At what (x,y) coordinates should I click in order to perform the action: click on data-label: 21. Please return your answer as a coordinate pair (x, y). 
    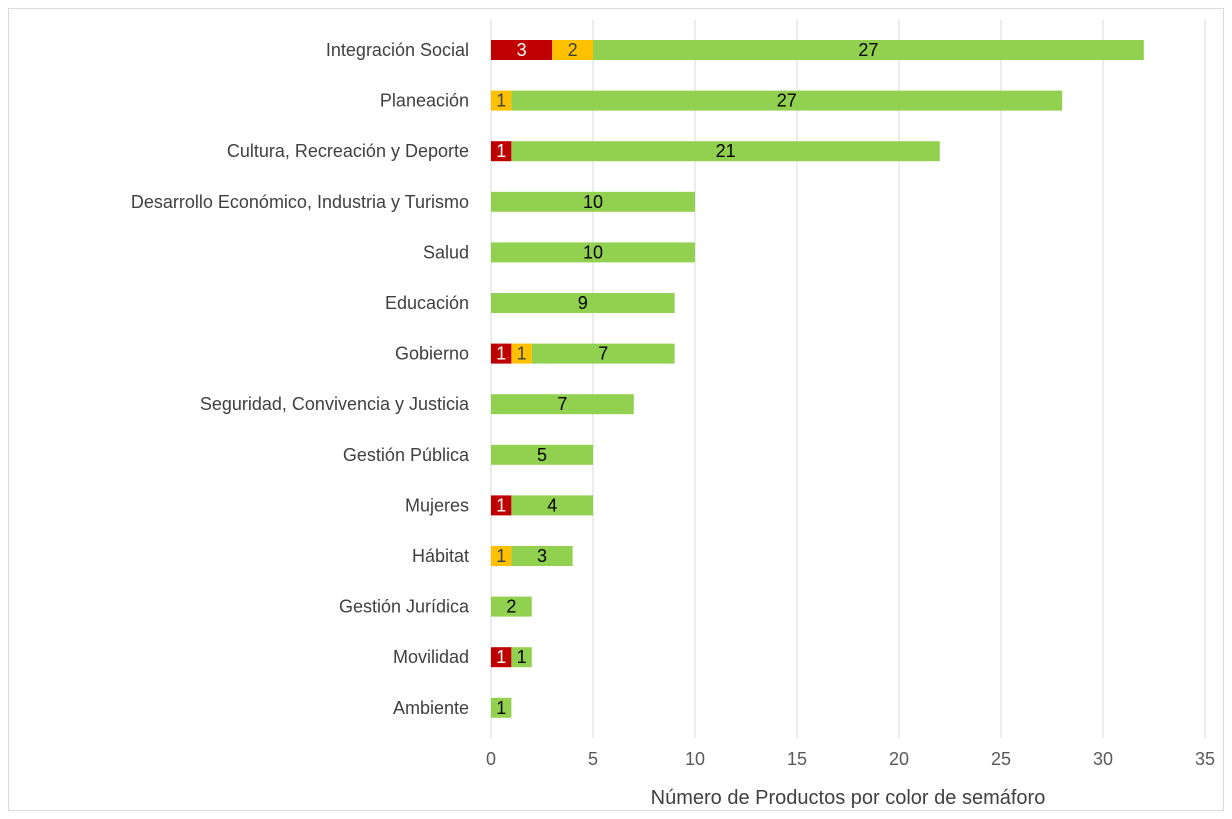
    Looking at the image, I should click on (726, 151).